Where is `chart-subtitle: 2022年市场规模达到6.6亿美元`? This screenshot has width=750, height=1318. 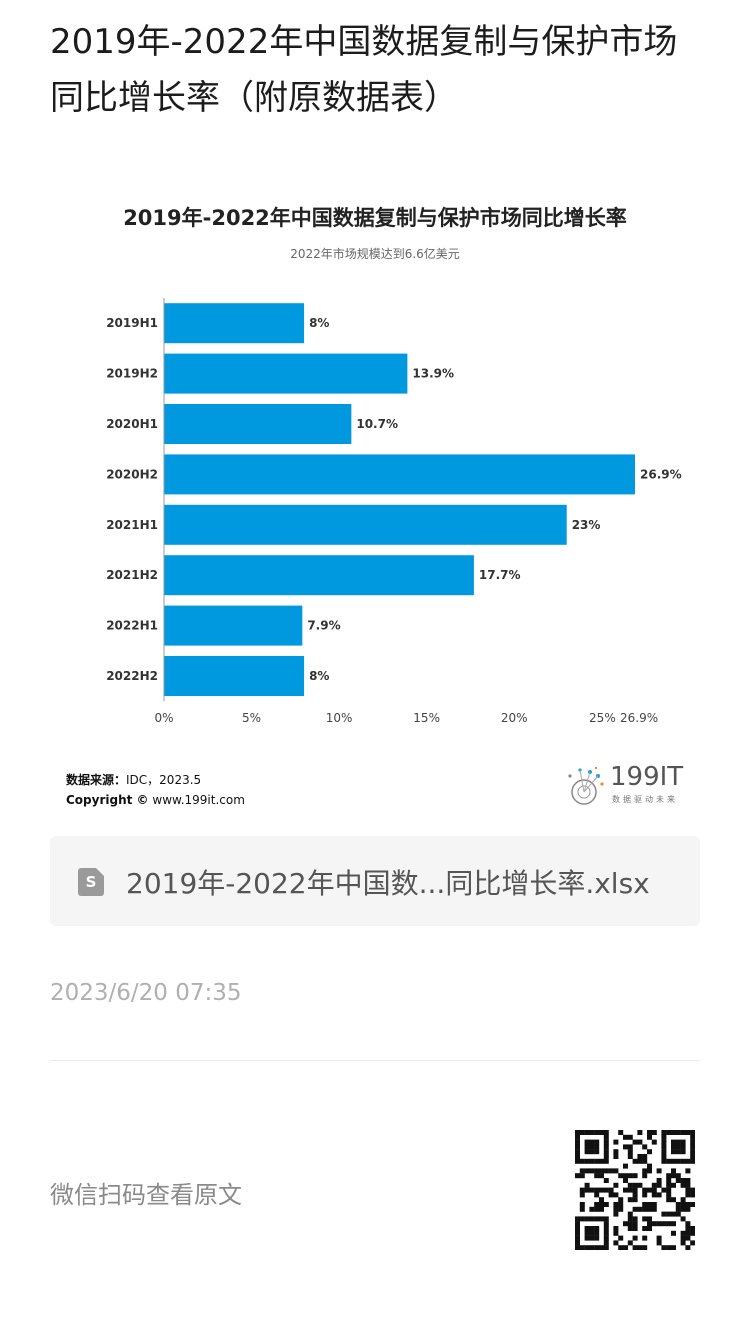 chart-subtitle: 2022年市场规模达到6.6亿美元 is located at coordinates (375, 253).